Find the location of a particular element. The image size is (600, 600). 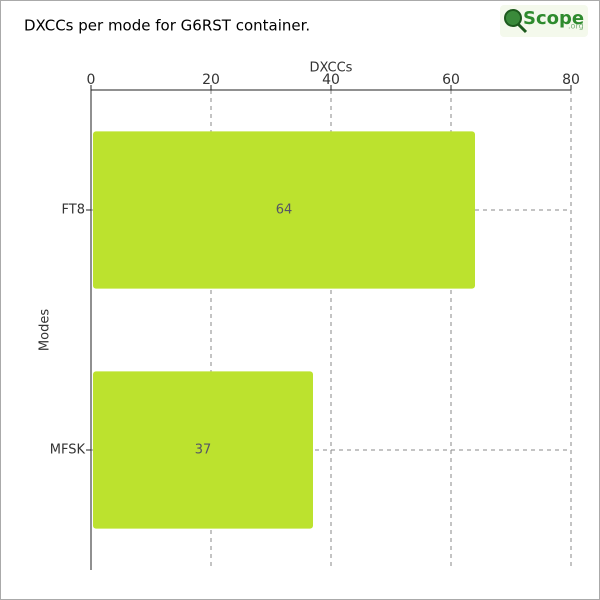

logo-text: Scope is located at coordinates (553, 18).